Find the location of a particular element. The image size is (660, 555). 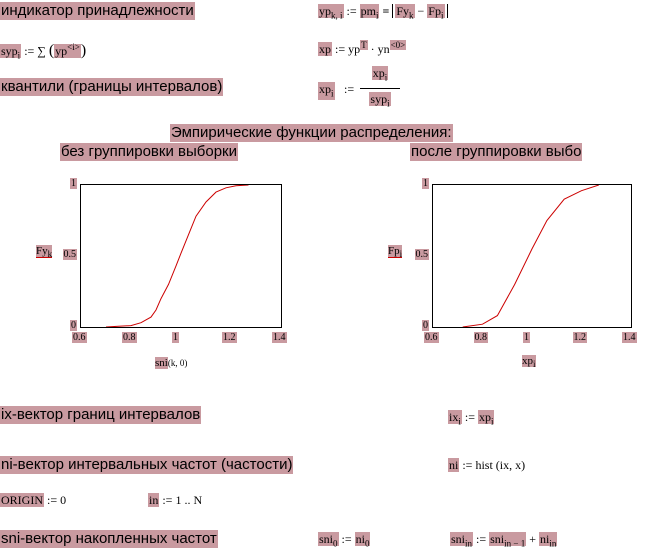

range-formula: in := 1 .. N is located at coordinates (175, 500).